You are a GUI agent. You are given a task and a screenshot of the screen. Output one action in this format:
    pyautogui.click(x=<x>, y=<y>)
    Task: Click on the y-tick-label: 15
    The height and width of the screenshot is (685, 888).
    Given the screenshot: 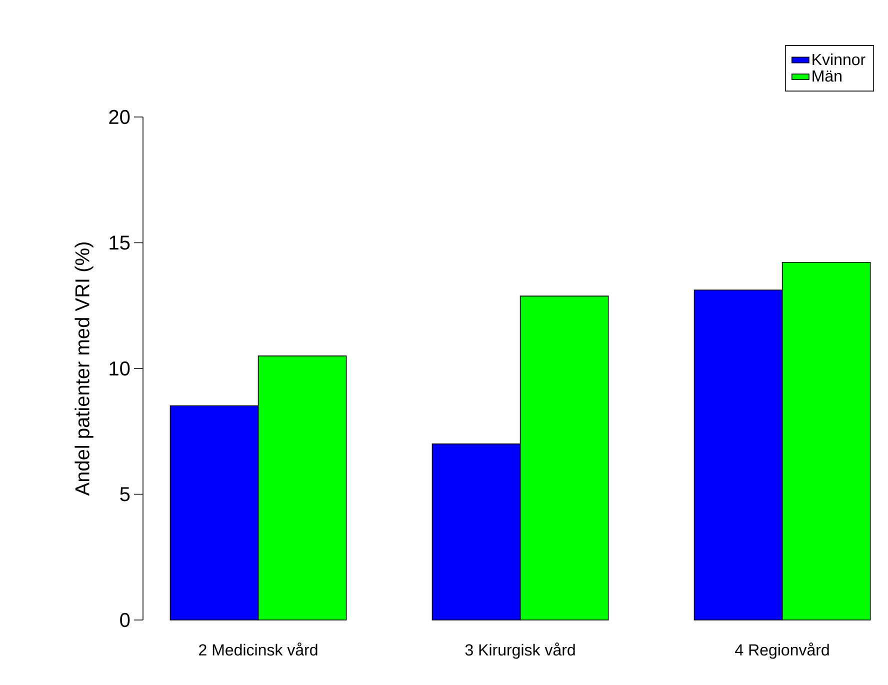 What is the action you would take?
    pyautogui.click(x=120, y=243)
    